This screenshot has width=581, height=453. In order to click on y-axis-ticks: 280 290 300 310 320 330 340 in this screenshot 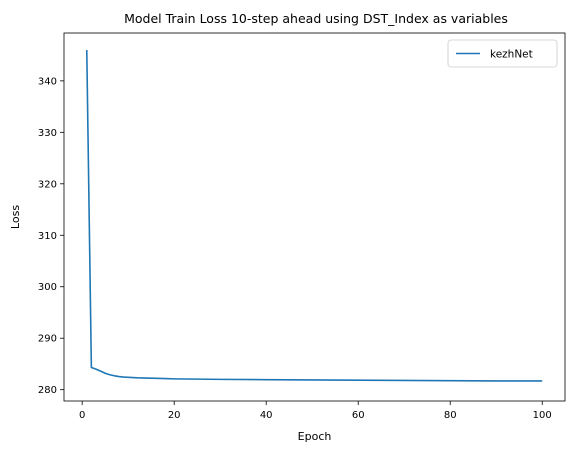, I will do `click(51, 236)`.